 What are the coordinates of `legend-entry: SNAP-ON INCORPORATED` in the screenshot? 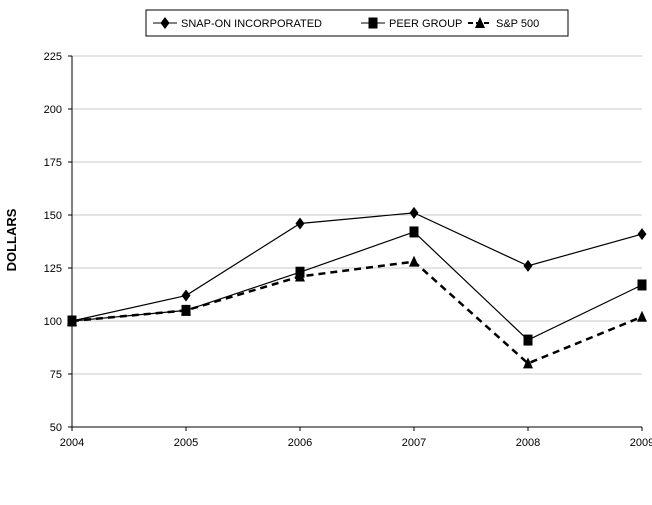 It's located at (237, 23).